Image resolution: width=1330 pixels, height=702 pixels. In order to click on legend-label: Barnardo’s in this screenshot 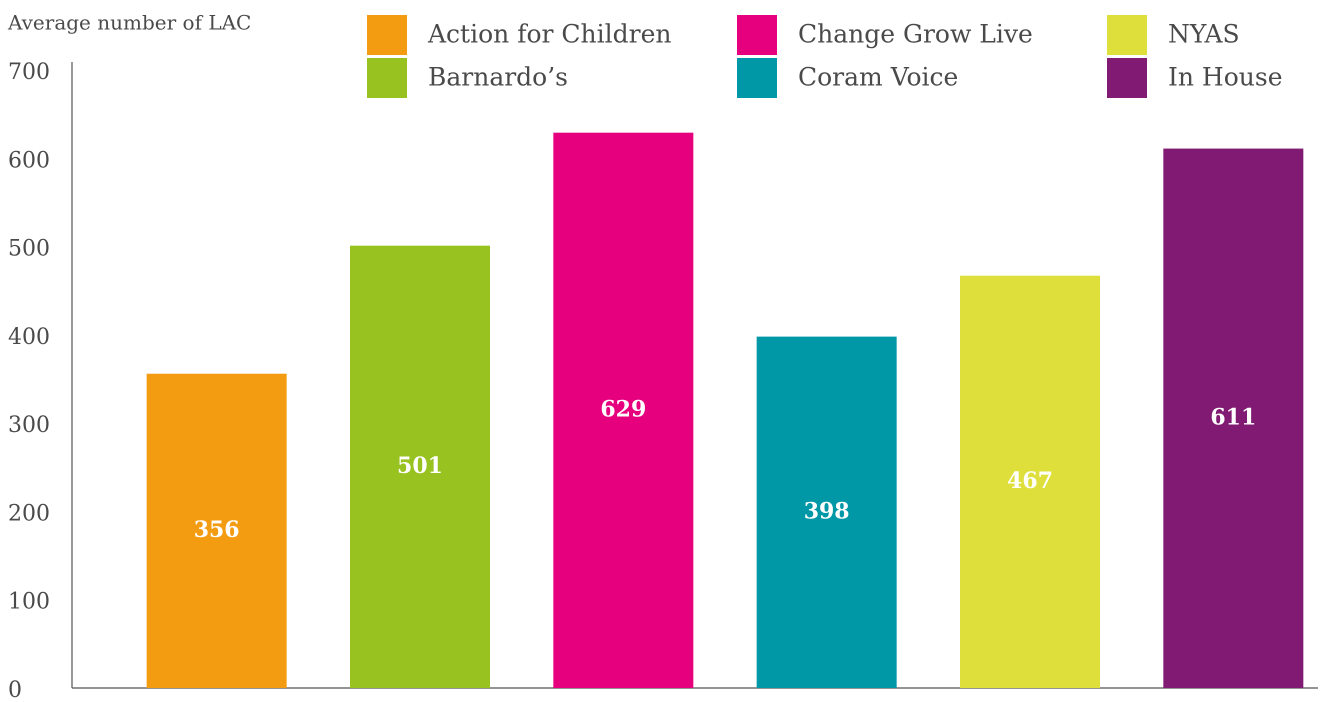, I will do `click(498, 77)`.